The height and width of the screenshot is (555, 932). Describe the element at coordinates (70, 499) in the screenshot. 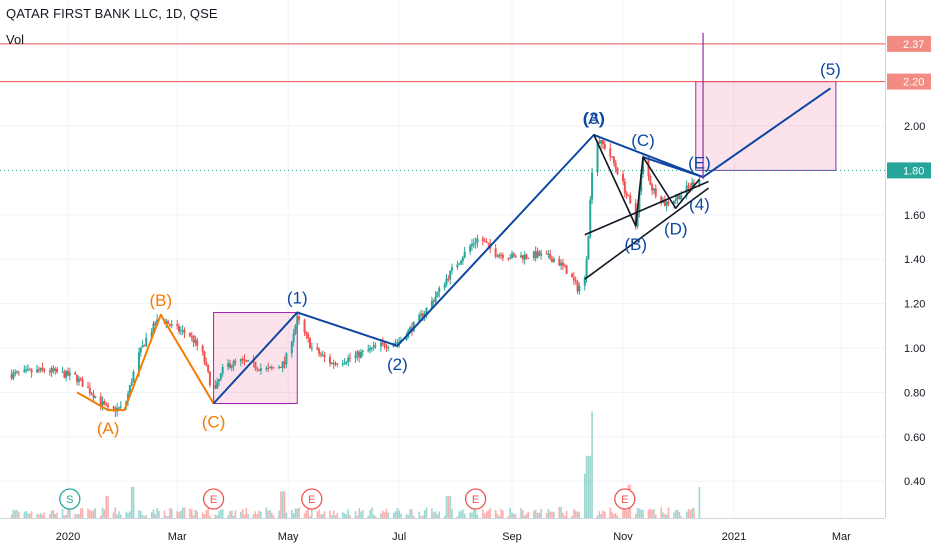

I see `split-event-marker` at that location.